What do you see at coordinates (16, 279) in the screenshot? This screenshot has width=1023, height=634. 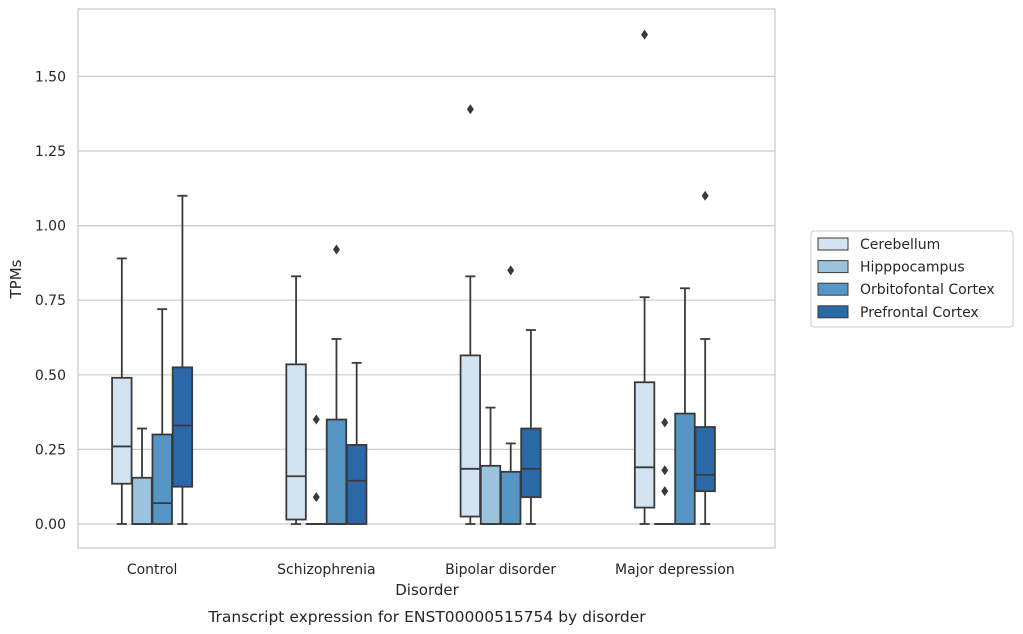 I see `y-axis-label: TPMs` at bounding box center [16, 279].